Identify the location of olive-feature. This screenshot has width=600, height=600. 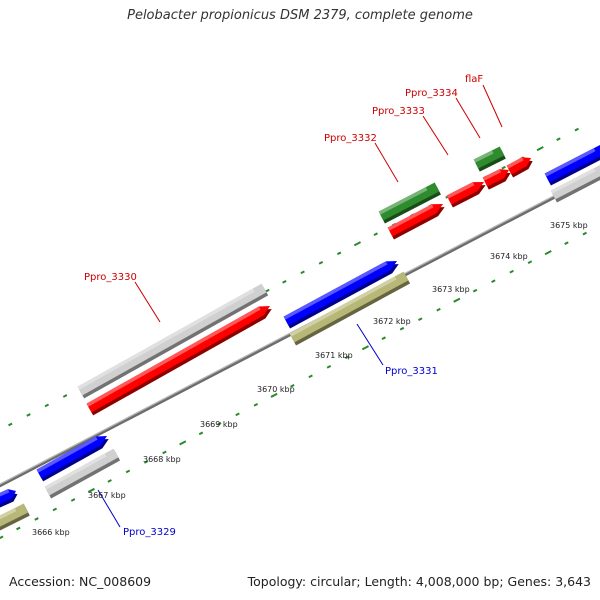
(15, 517).